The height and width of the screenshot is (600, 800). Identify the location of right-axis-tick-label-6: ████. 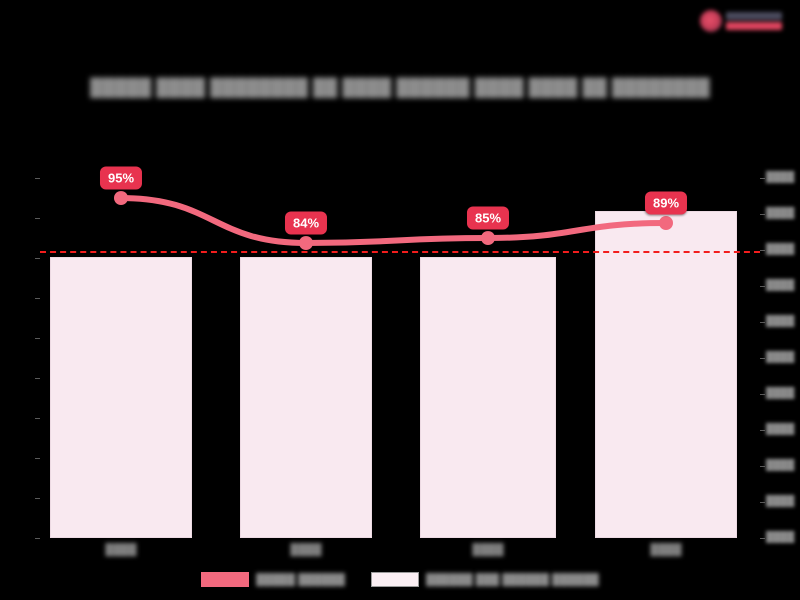
(780, 357).